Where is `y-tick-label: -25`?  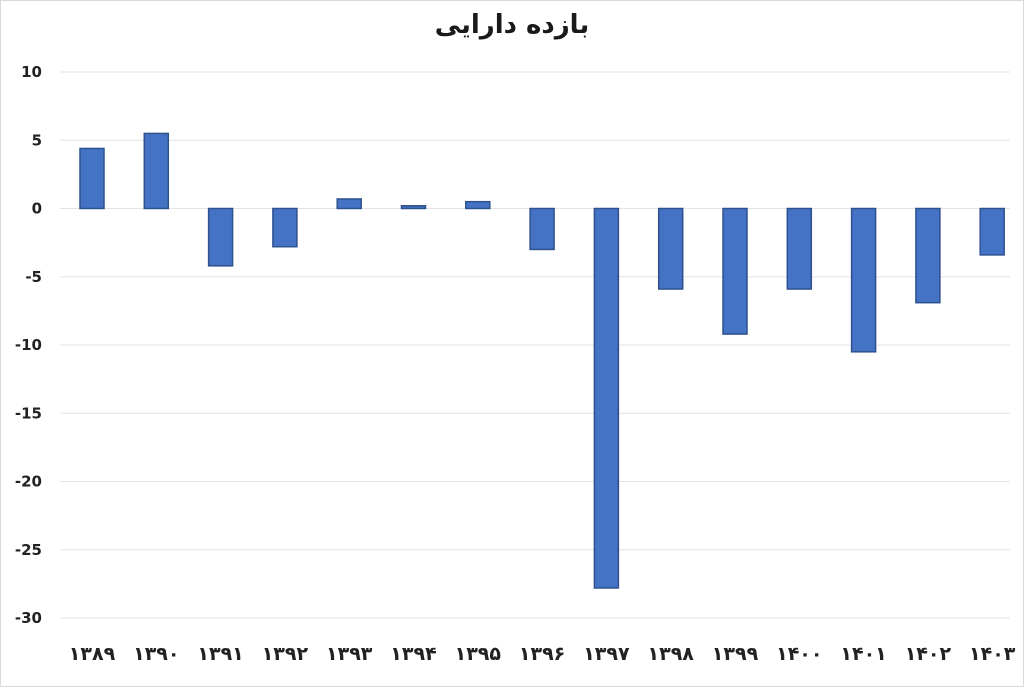 y-tick-label: -25 is located at coordinates (28, 550).